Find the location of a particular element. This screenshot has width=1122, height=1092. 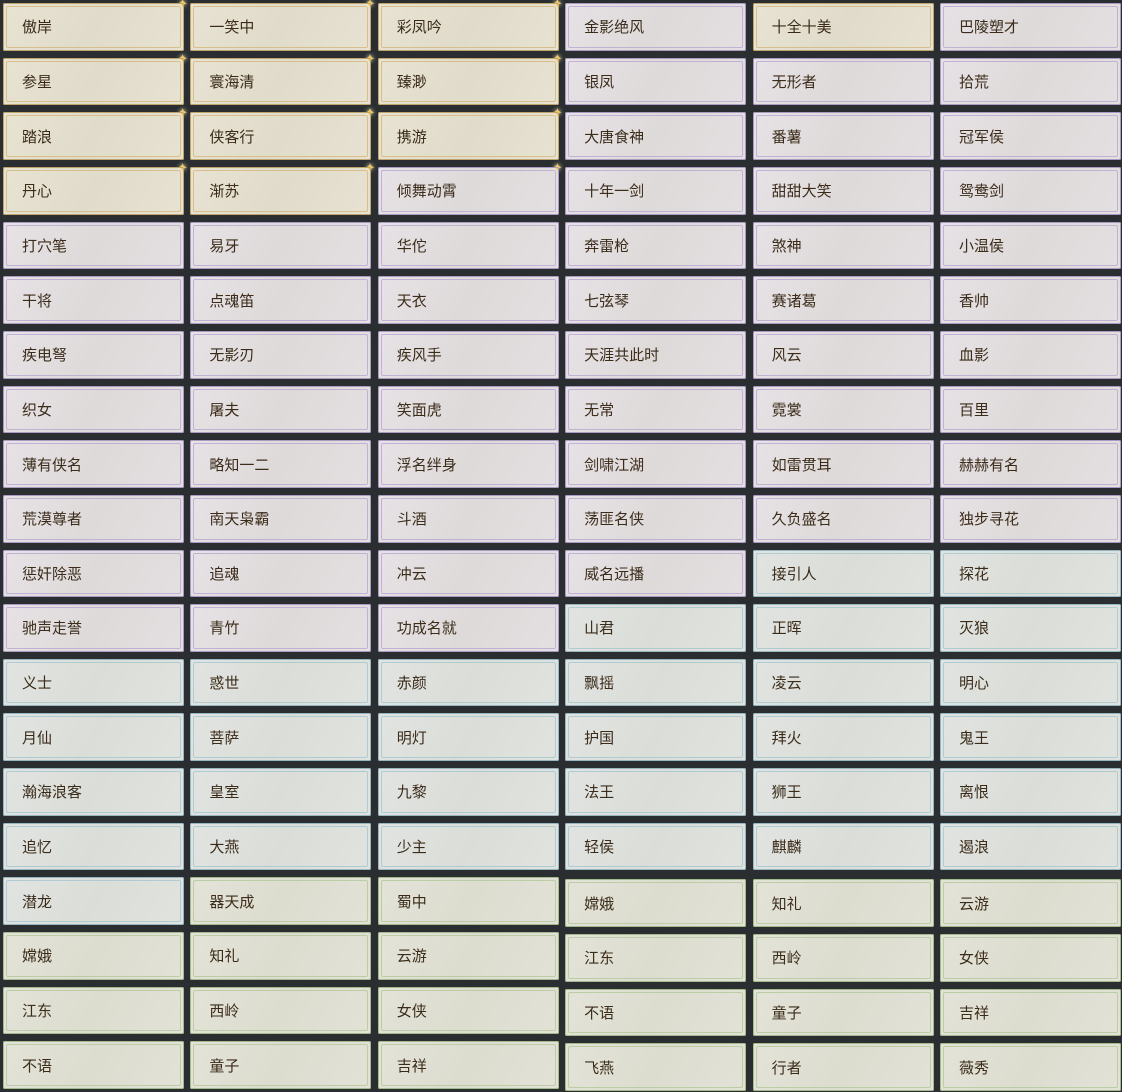

title-card-purple: 无影刃 is located at coordinates (281, 354).